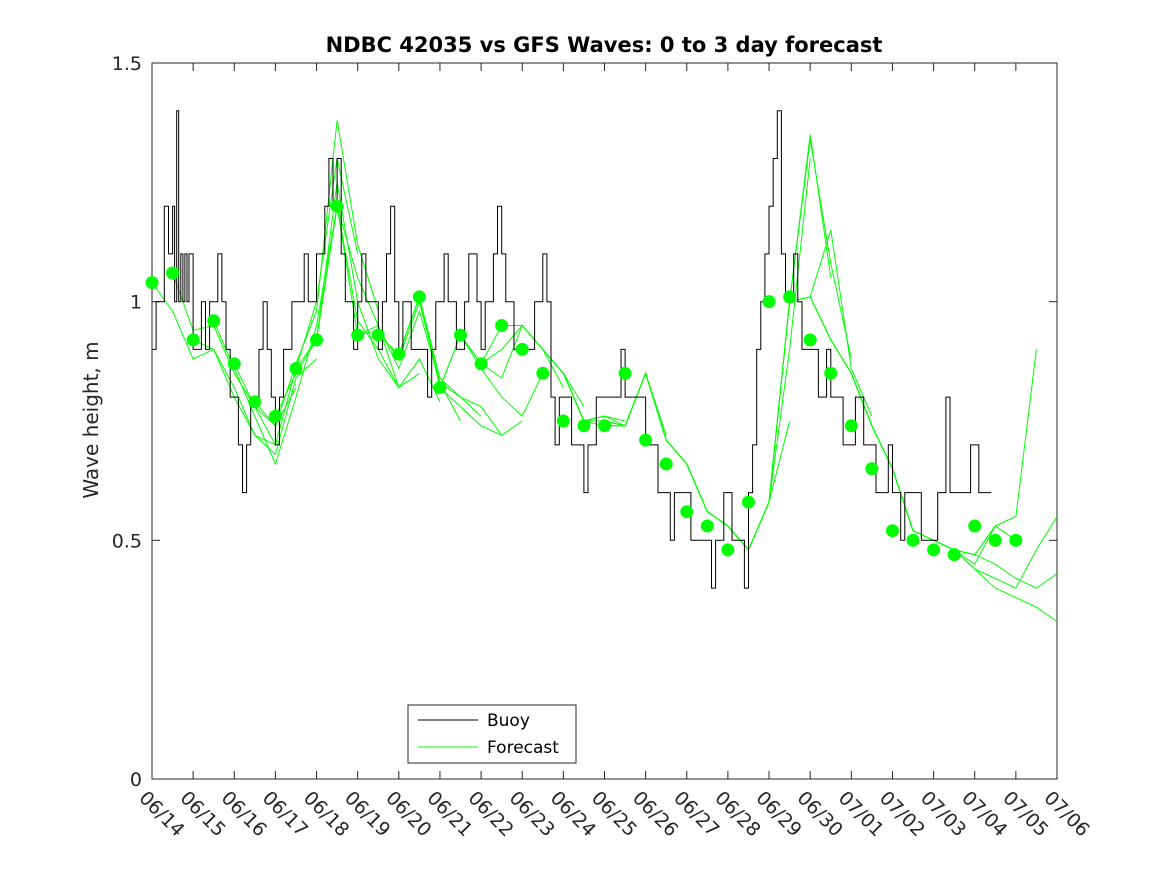  Describe the element at coordinates (127, 64) in the screenshot. I see `y-tick-label: 1.5` at that location.